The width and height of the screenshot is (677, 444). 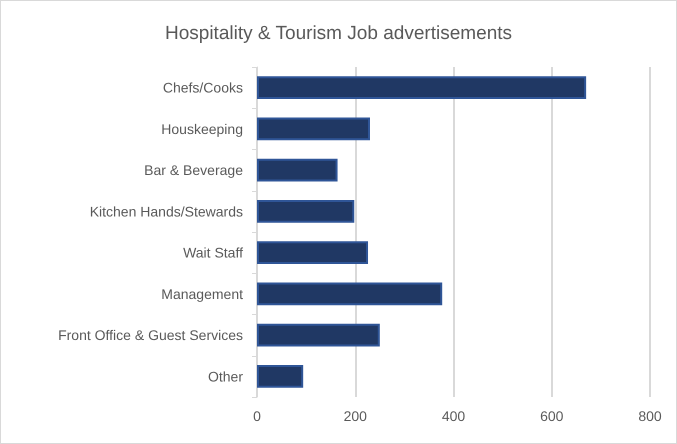 What do you see at coordinates (356, 416) in the screenshot?
I see `x-tick-label: 200` at bounding box center [356, 416].